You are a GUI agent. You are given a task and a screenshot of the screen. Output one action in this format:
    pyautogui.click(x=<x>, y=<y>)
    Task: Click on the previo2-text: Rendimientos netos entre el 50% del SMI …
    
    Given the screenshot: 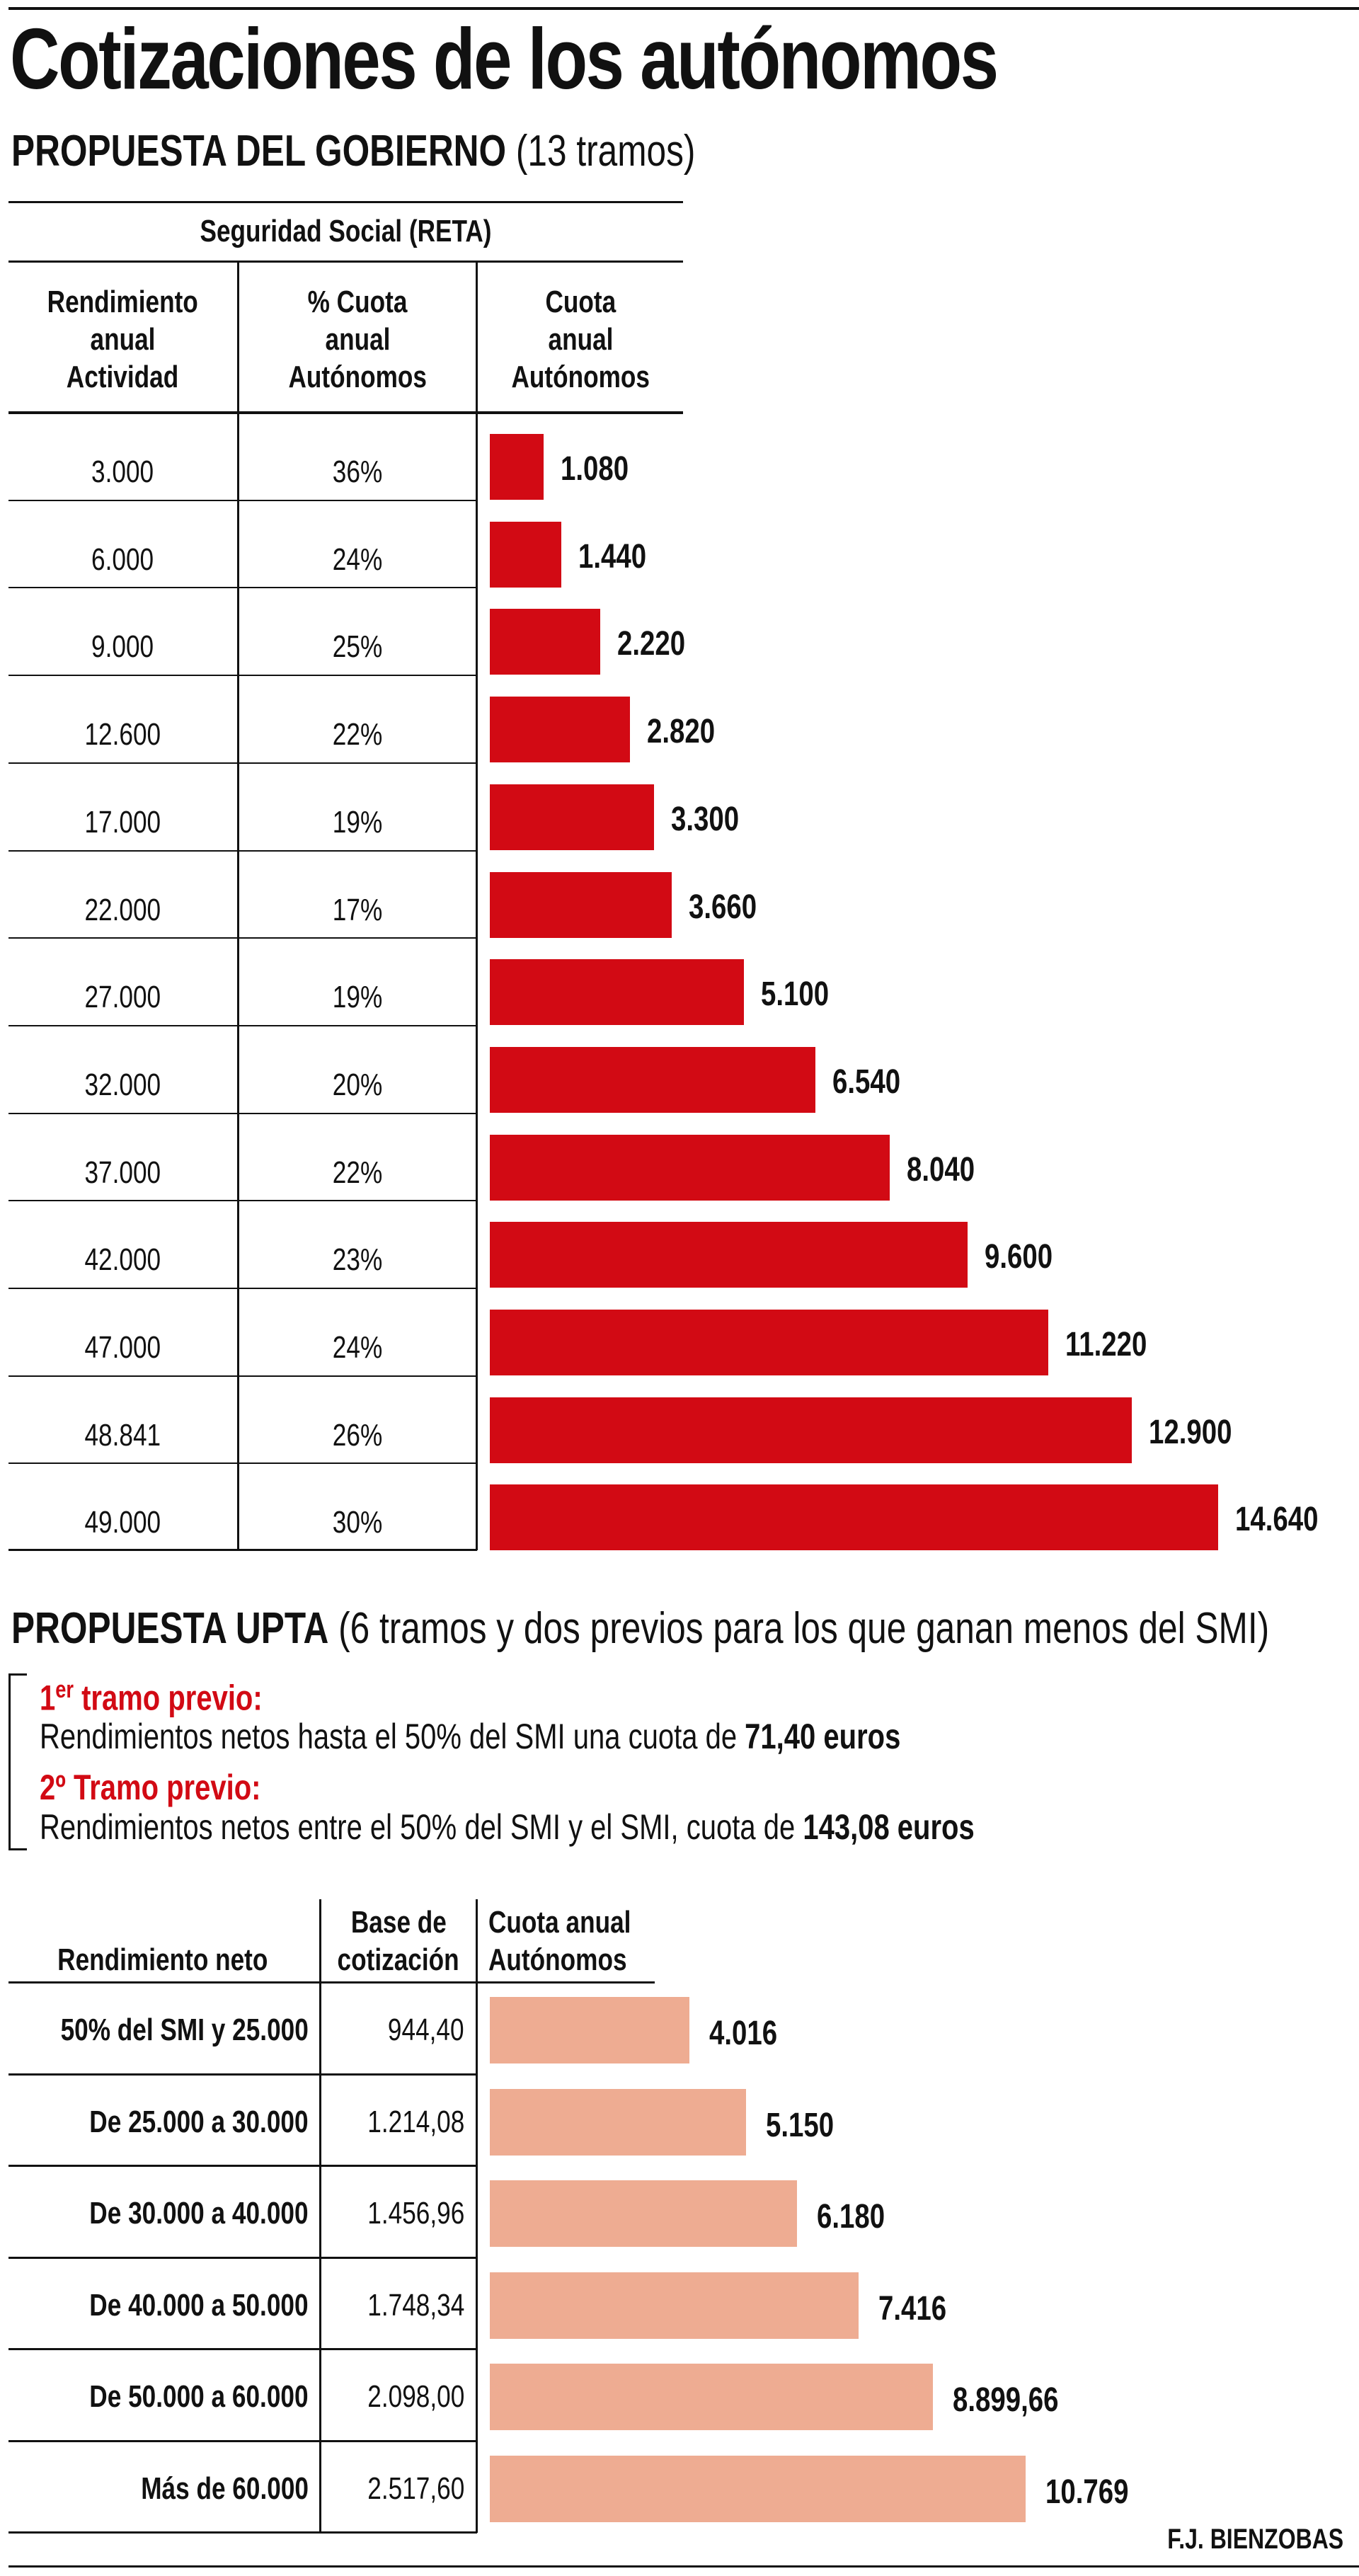 What is the action you would take?
    pyautogui.click(x=507, y=1827)
    